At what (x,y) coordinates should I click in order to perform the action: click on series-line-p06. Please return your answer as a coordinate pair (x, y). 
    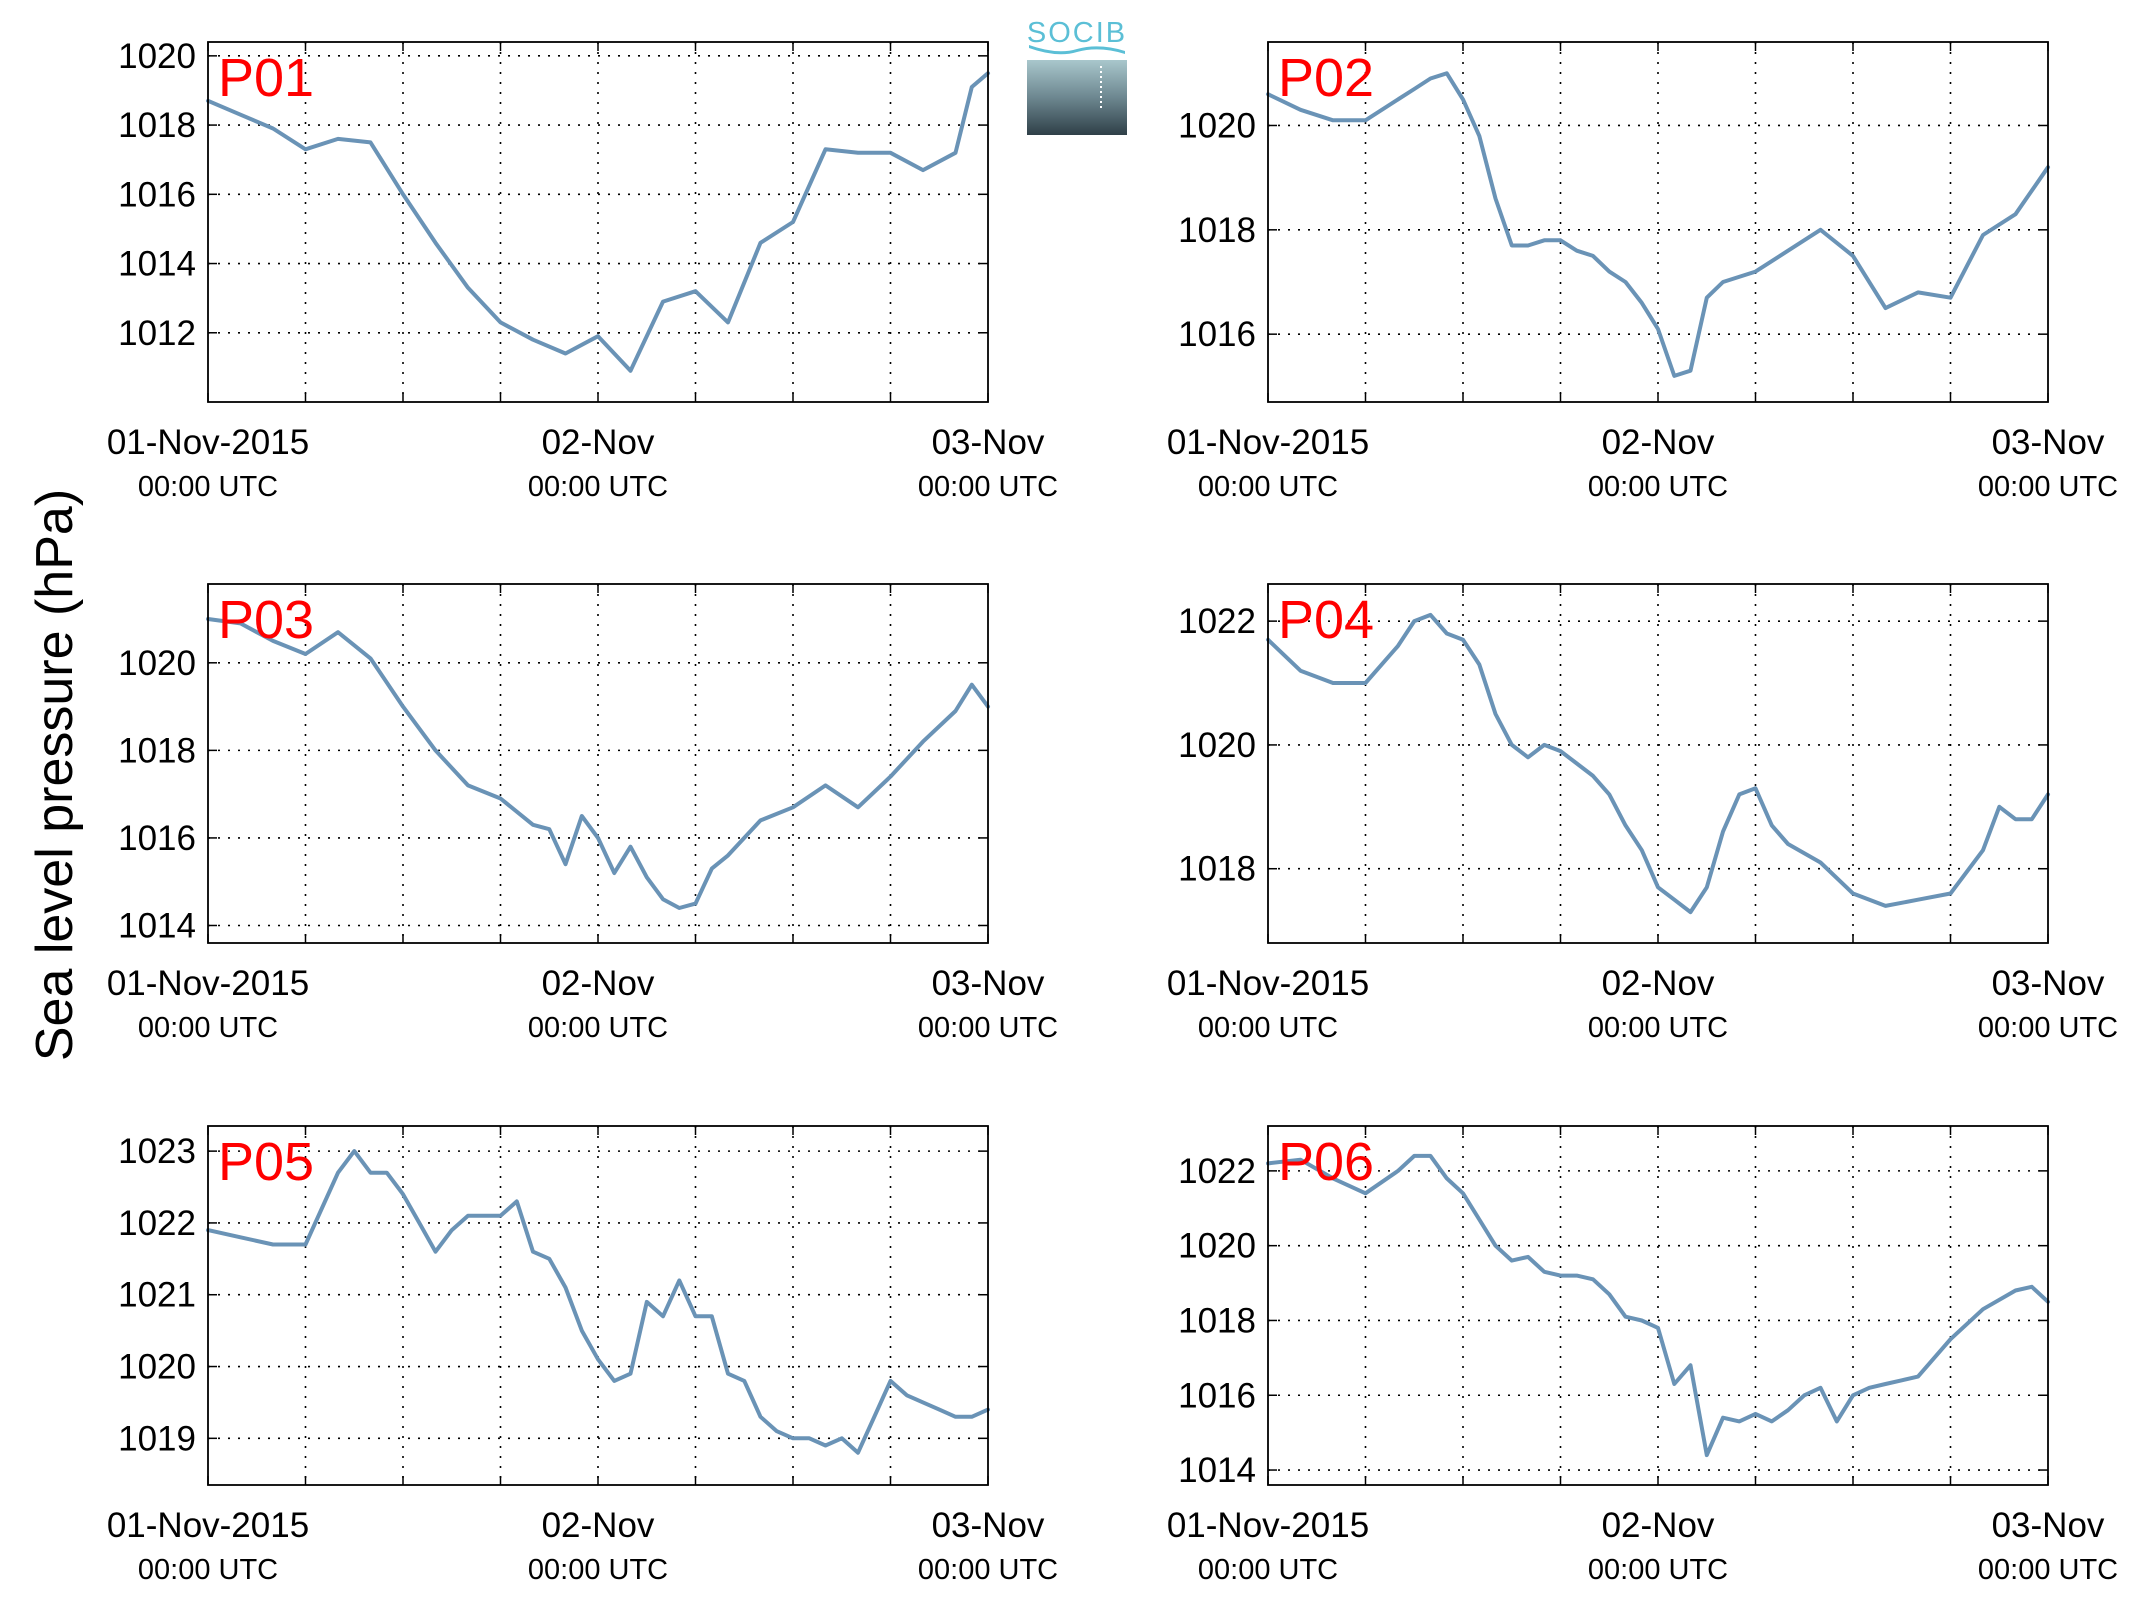
    Looking at the image, I should click on (1658, 1305).